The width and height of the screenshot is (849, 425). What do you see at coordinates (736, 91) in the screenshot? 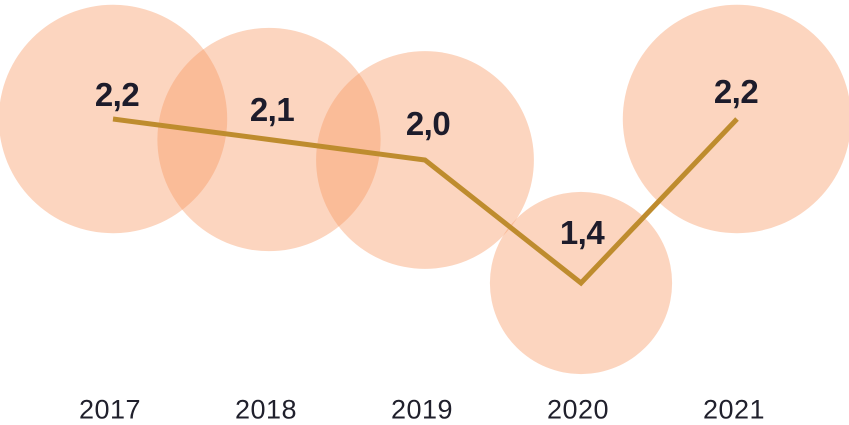
I see `value-label-2021: 2,2` at bounding box center [736, 91].